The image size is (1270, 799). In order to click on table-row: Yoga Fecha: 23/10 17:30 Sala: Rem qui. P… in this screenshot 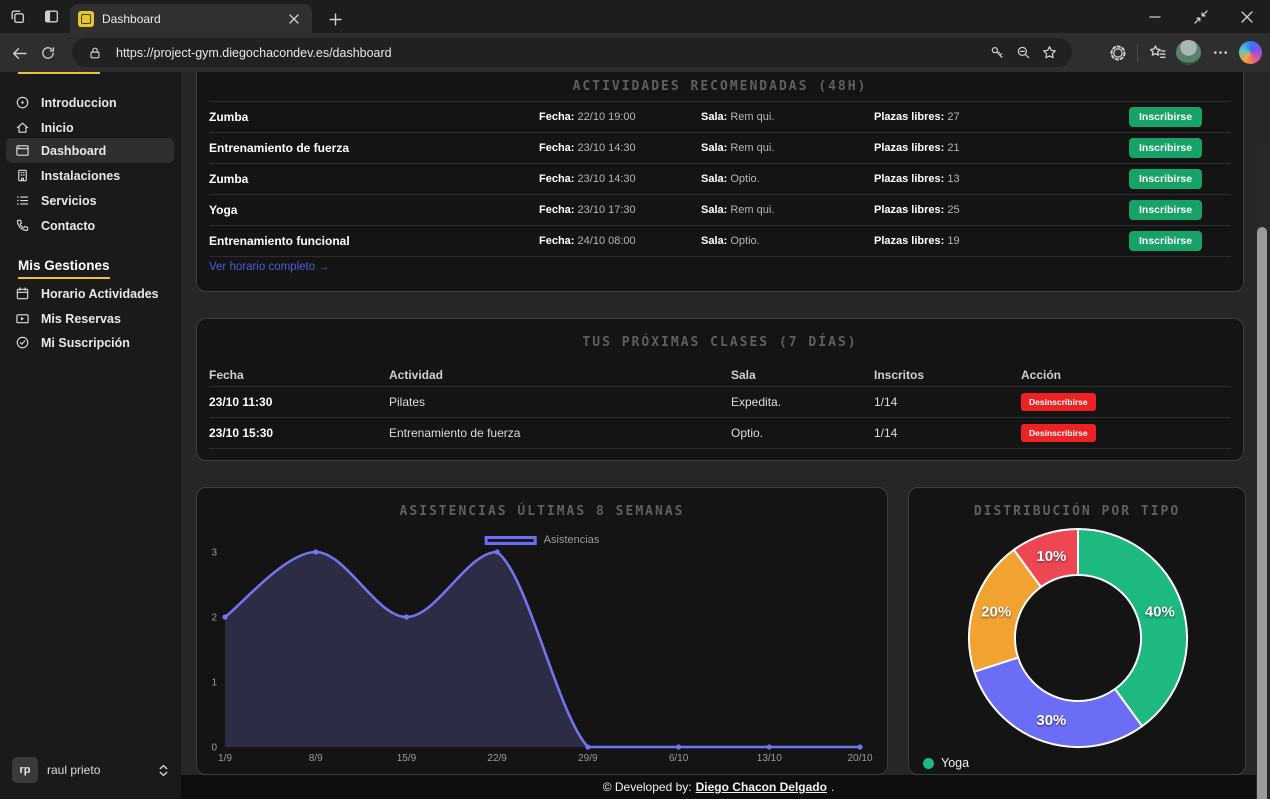, I will do `click(720, 210)`.